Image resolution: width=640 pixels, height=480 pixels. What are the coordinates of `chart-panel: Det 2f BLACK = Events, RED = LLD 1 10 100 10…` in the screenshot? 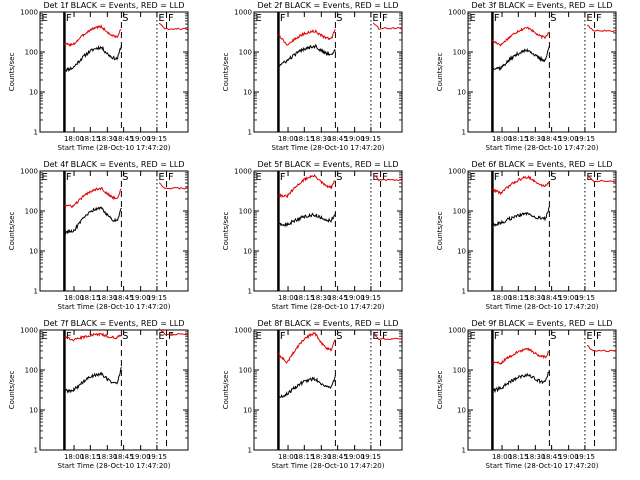 It's located at (312, 76).